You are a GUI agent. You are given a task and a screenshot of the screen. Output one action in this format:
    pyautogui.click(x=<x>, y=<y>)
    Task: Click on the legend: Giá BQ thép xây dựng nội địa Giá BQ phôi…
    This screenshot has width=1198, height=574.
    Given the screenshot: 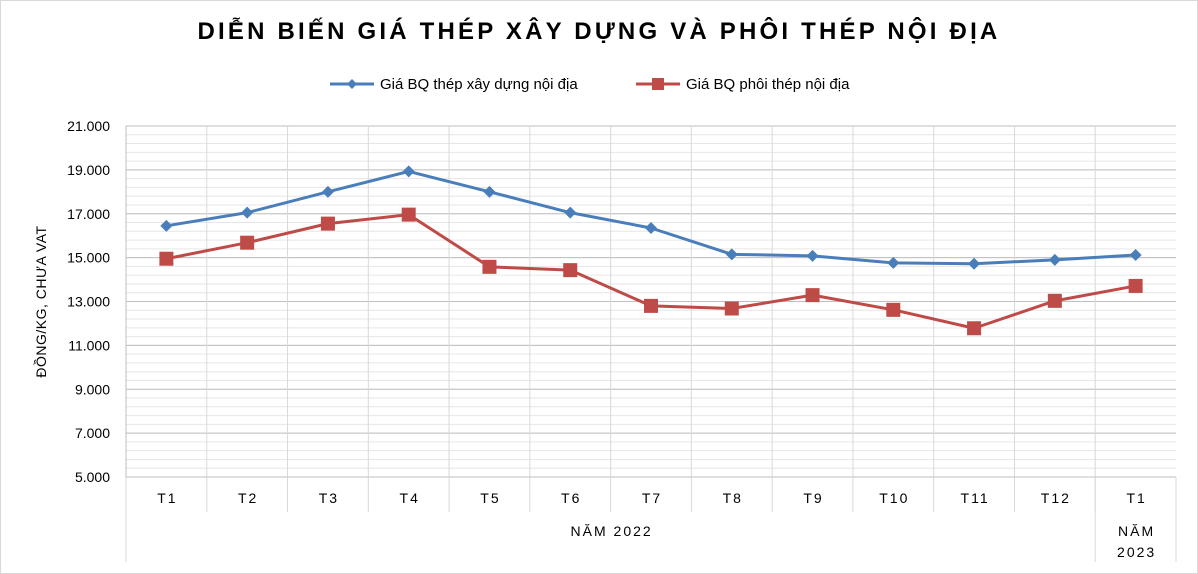 What is the action you would take?
    pyautogui.click(x=599, y=84)
    